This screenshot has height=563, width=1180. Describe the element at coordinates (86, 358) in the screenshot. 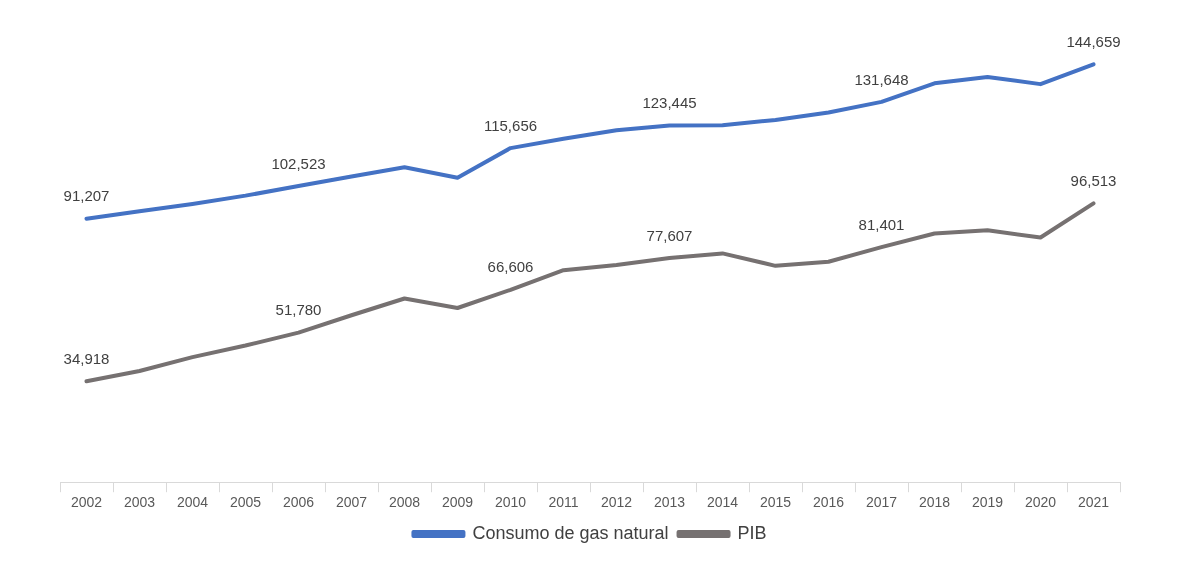

I see `data-label: 34,918` at that location.